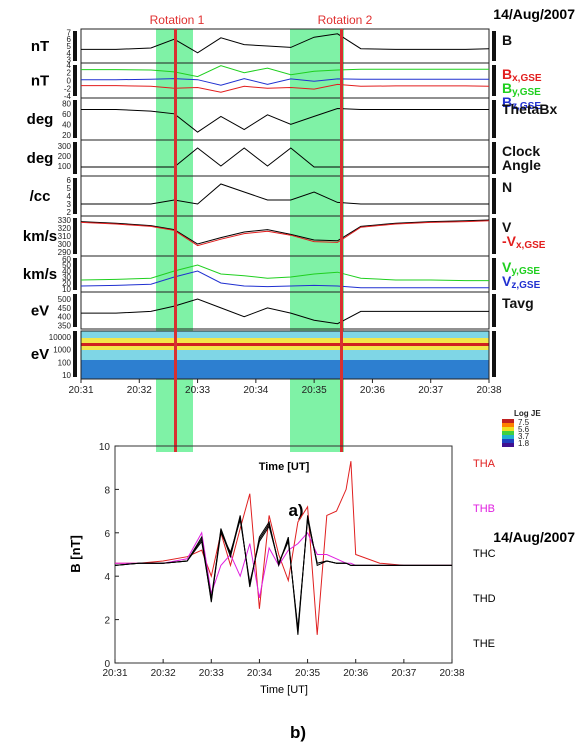  What do you see at coordinates (522, 75) in the screenshot?
I see `panel-right-label: Bx,GSE` at bounding box center [522, 75].